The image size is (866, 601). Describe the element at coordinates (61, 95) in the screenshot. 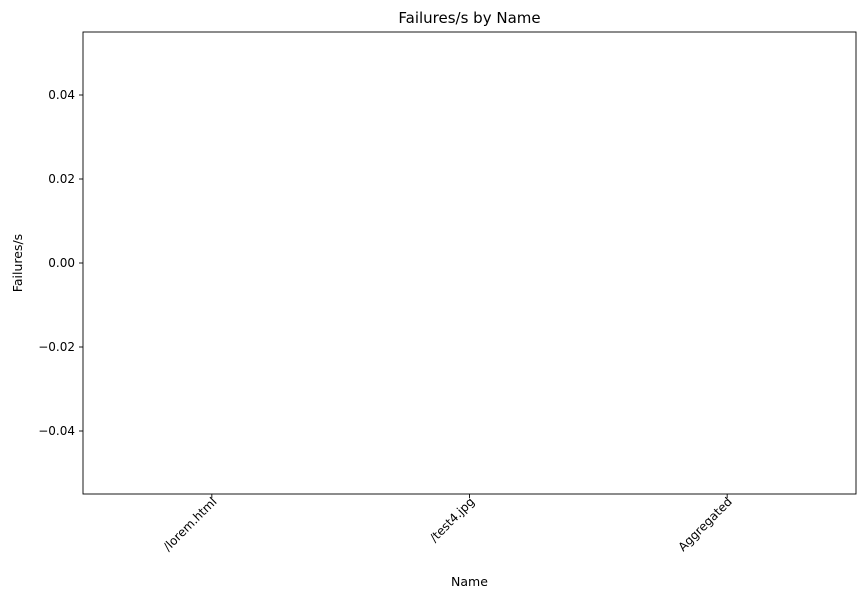

I see `y-tick-label: 0.04` at that location.